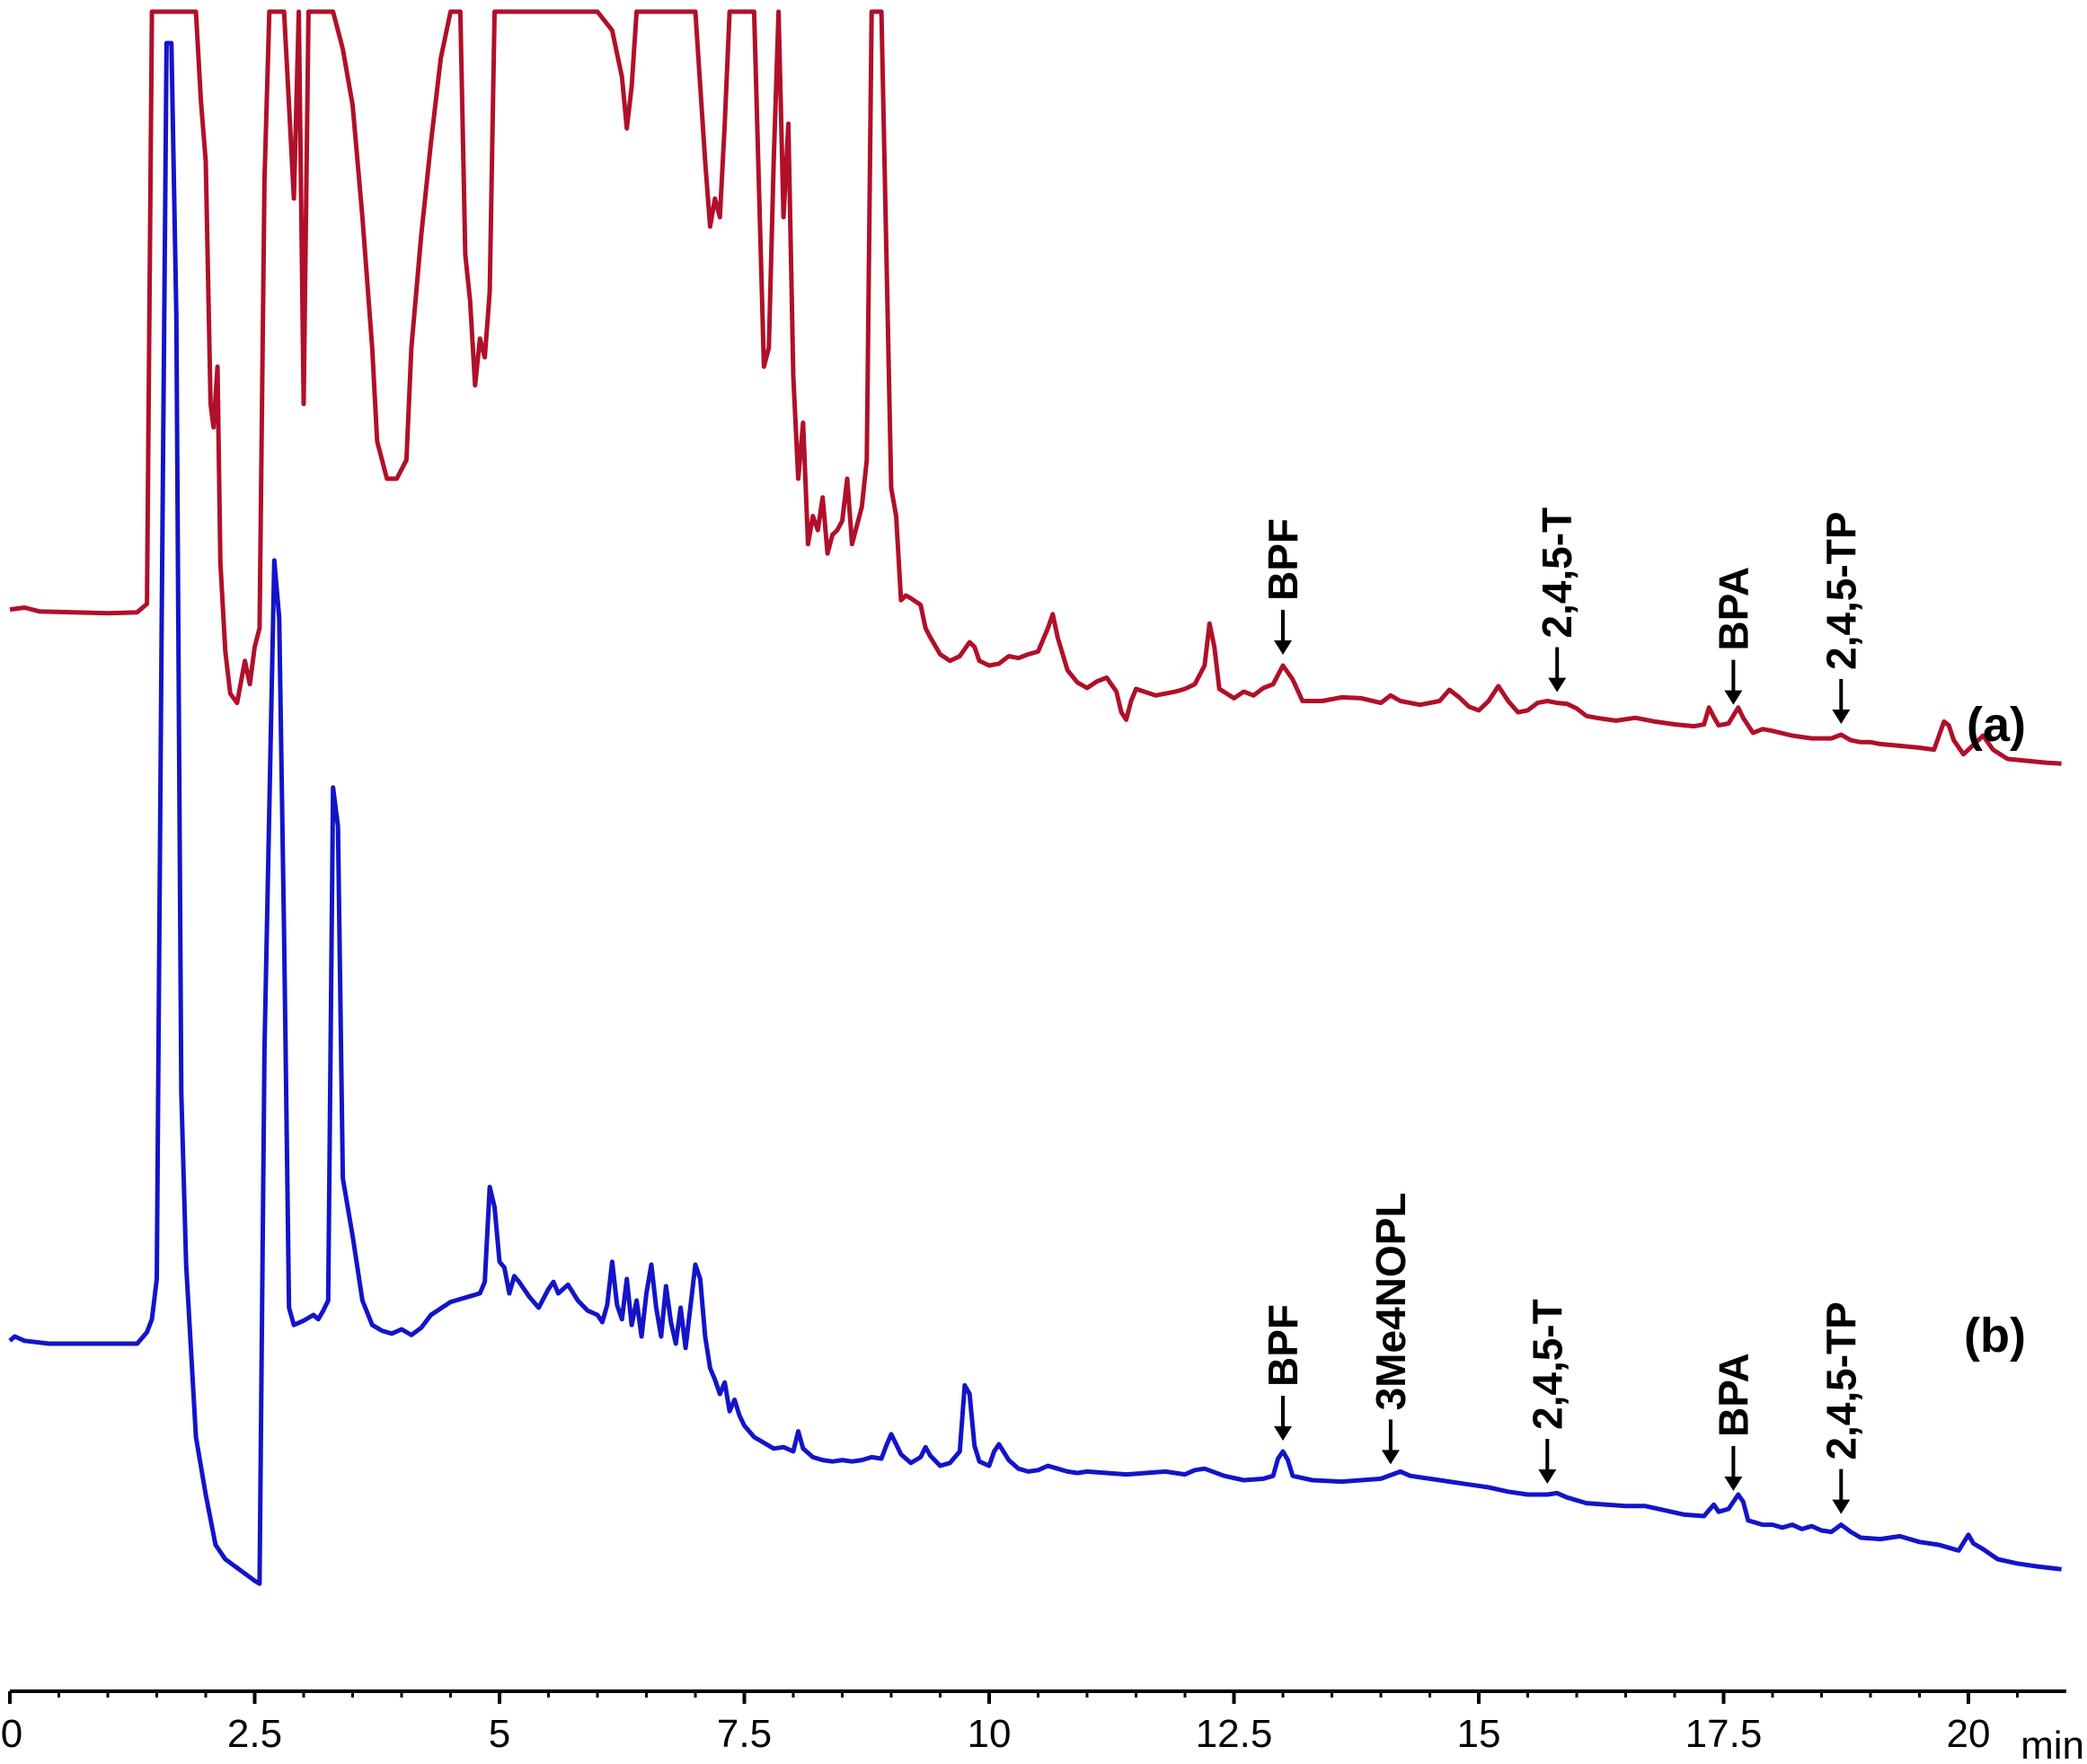 This screenshot has width=2087, height=1764. What do you see at coordinates (744, 1734) in the screenshot?
I see `x-tick-label: 7.5` at bounding box center [744, 1734].